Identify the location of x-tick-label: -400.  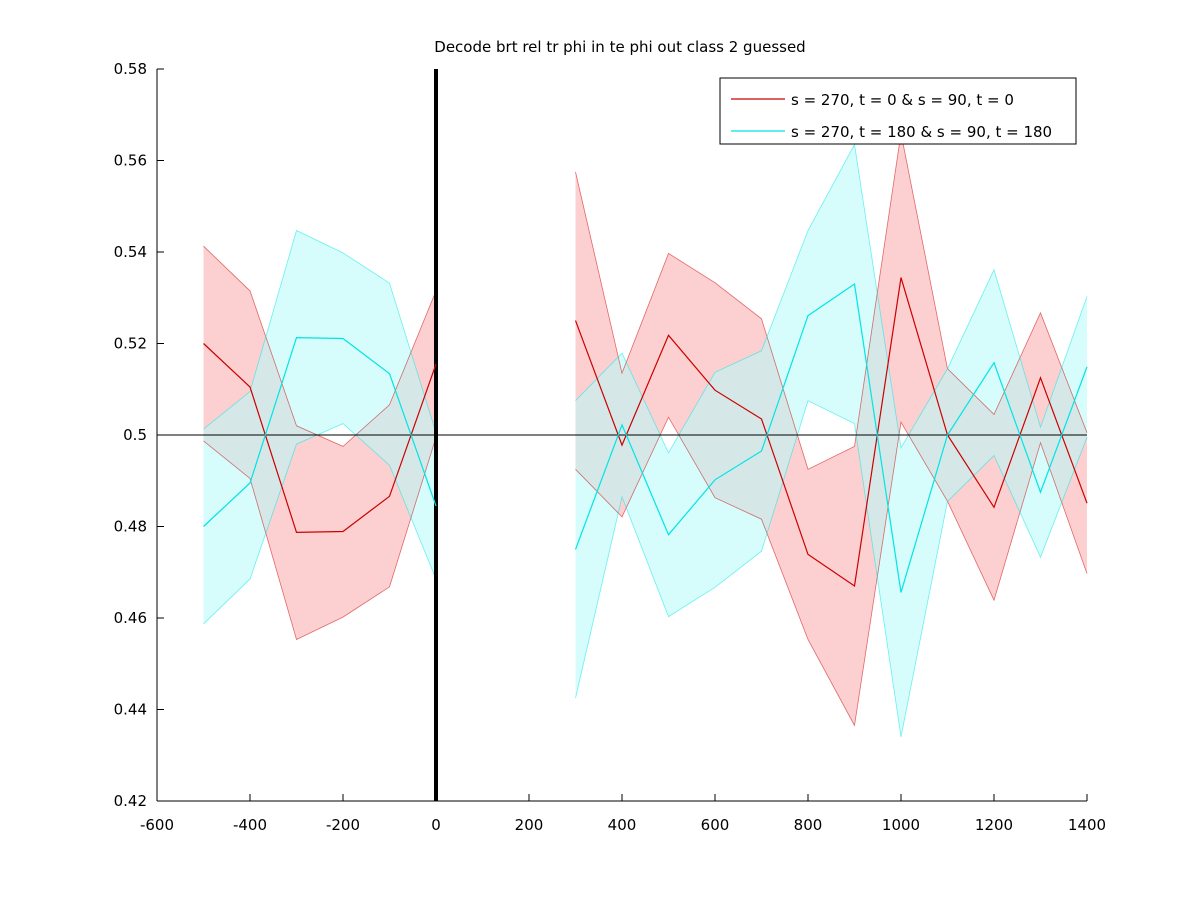
(250, 825).